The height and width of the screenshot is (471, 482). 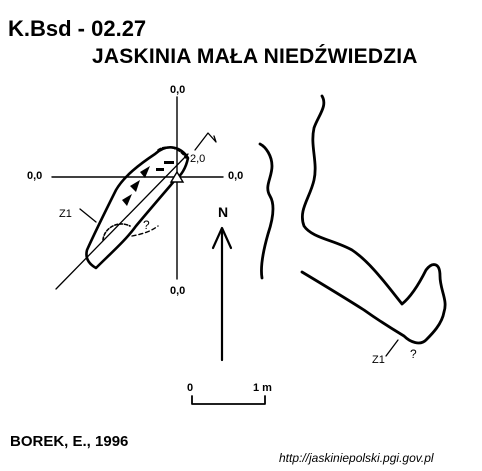 I want to click on entrance-label-section: Z1, so click(x=65, y=214).